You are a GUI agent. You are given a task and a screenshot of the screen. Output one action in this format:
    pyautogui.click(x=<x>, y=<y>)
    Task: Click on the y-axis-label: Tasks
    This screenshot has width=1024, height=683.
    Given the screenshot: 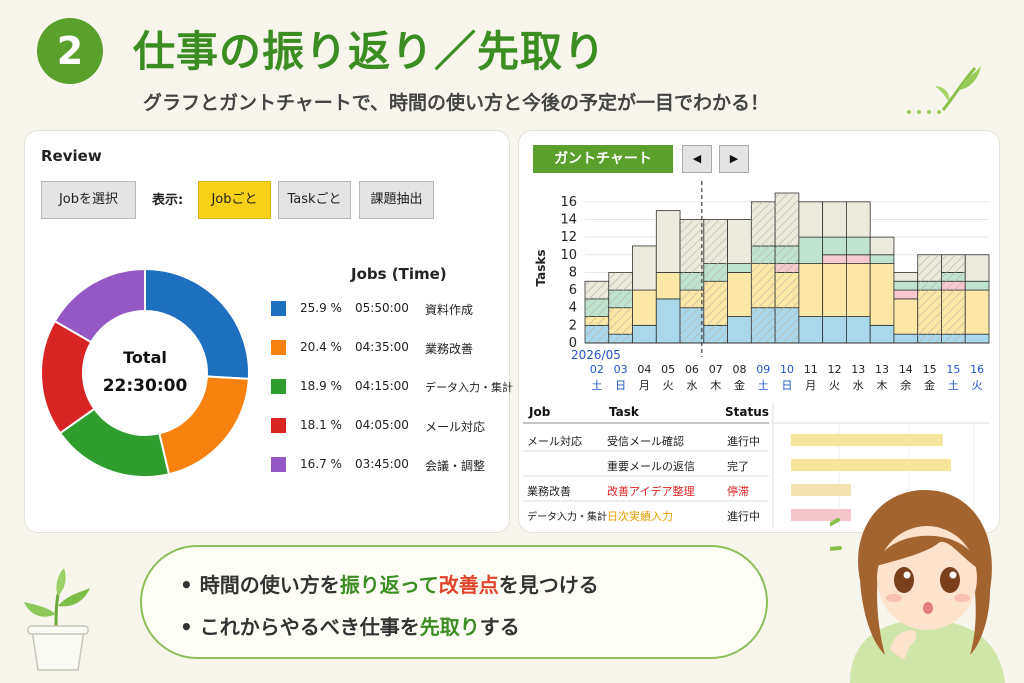 What is the action you would take?
    pyautogui.click(x=541, y=267)
    